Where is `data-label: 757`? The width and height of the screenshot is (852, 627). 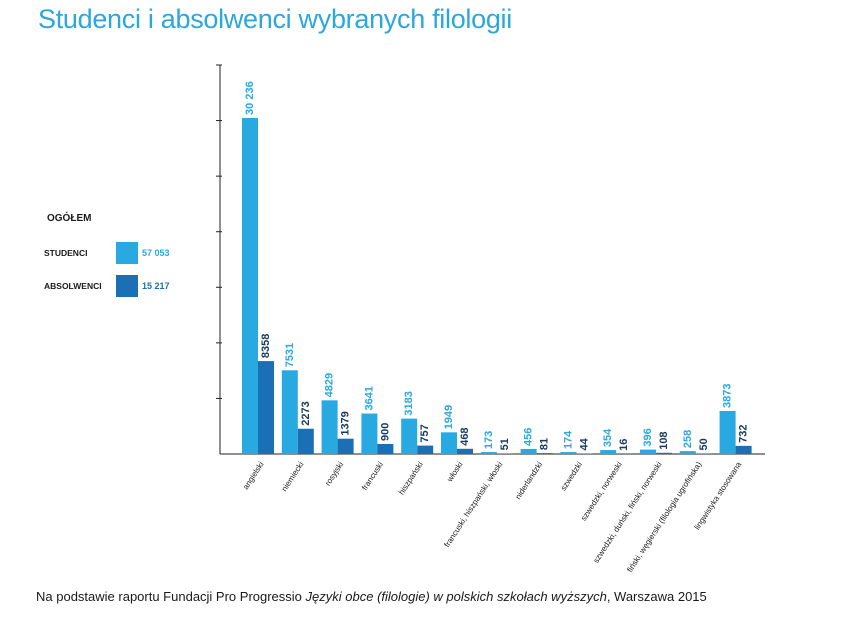
data-label: 757 is located at coordinates (425, 433).